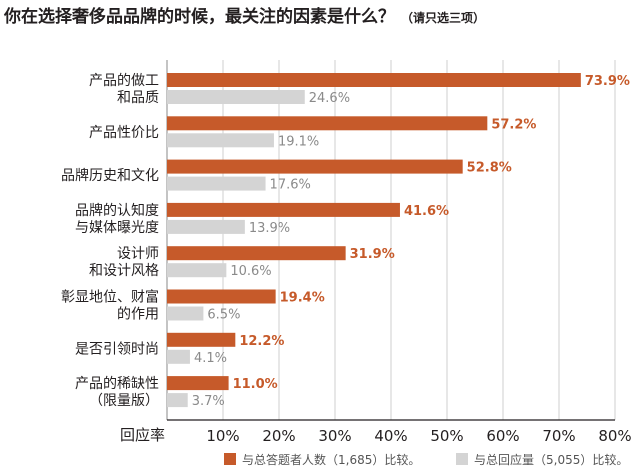  I want to click on chart-title: 你在选择奢侈品品牌的时候，最关注的因素是什么？ （请只选三项）, so click(320, 16).